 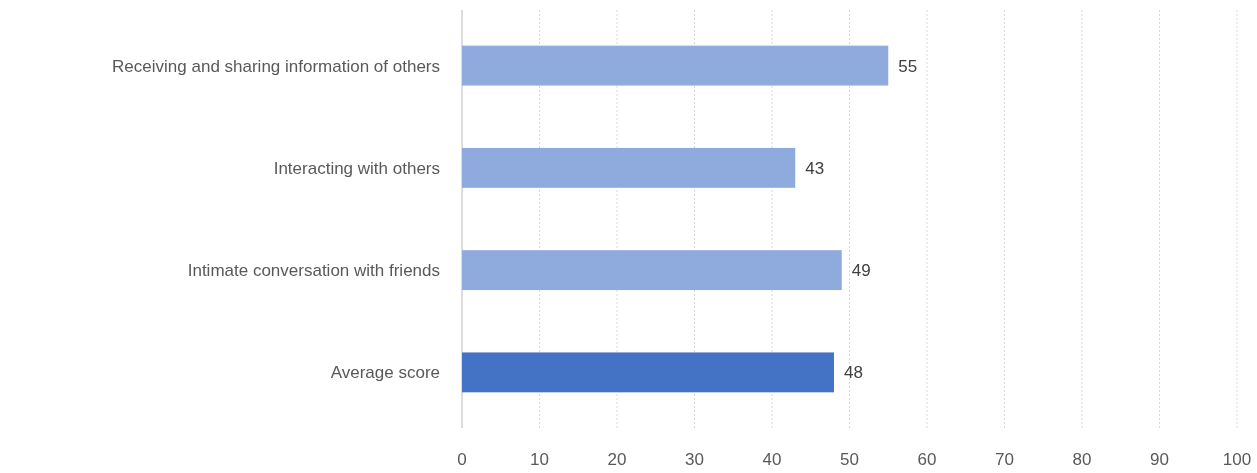 I want to click on x-tick-label: 0, so click(x=462, y=459).